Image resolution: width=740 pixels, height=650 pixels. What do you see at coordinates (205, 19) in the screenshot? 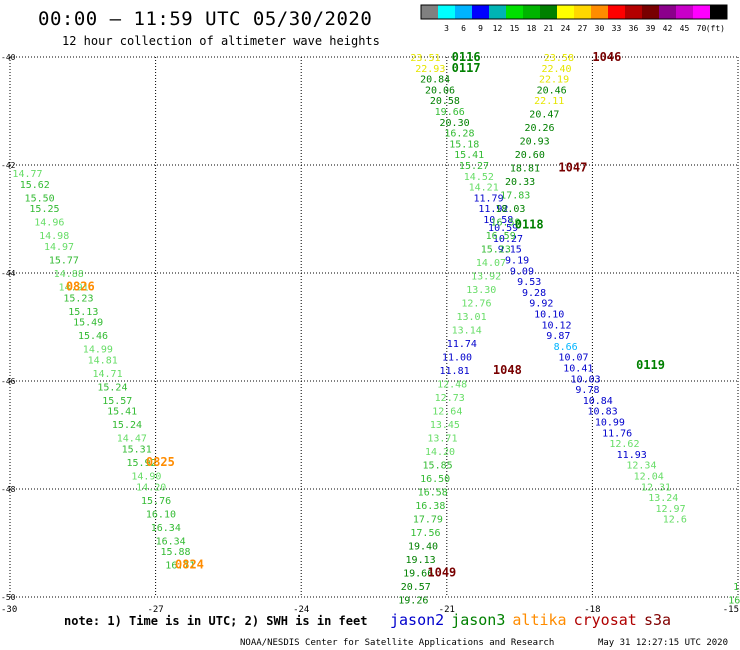
I see `chart-title: 00:00 – 11:59 UTC 05/30/2020` at bounding box center [205, 19].